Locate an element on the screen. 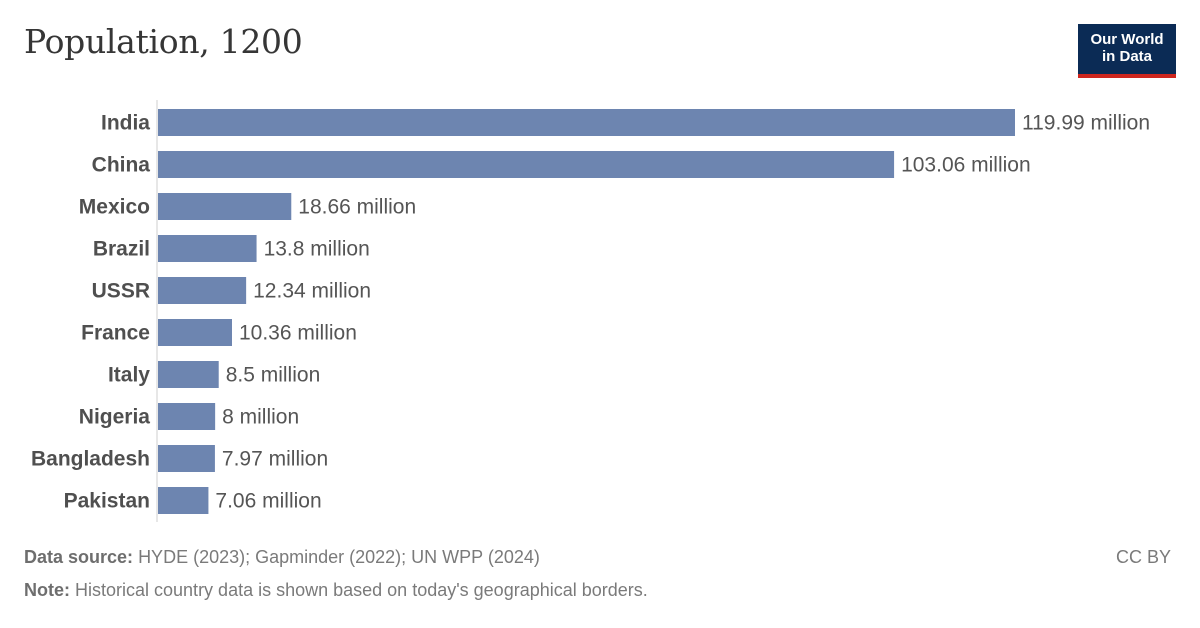  bar-row-france: France 10.36 million is located at coordinates (219, 332).